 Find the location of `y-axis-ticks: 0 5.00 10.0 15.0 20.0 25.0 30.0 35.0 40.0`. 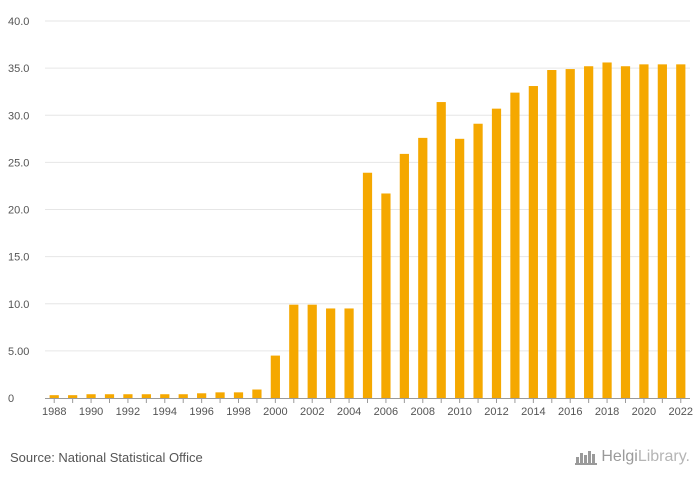

y-axis-ticks: 0 5.00 10.0 15.0 20.0 25.0 30.0 35.0 40.0 is located at coordinates (18, 210).